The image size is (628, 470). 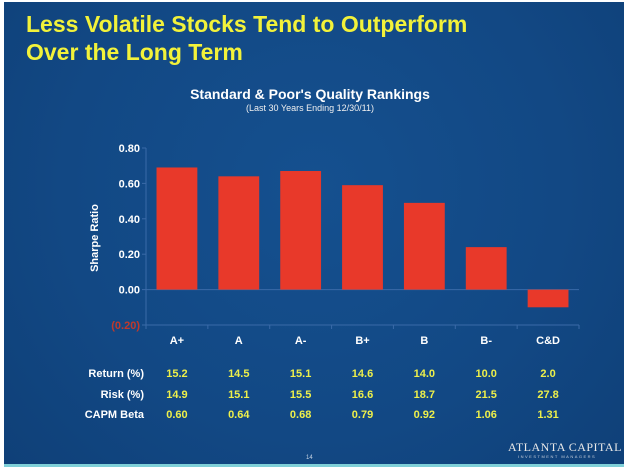 I want to click on x-category-label: A, so click(x=239, y=341).